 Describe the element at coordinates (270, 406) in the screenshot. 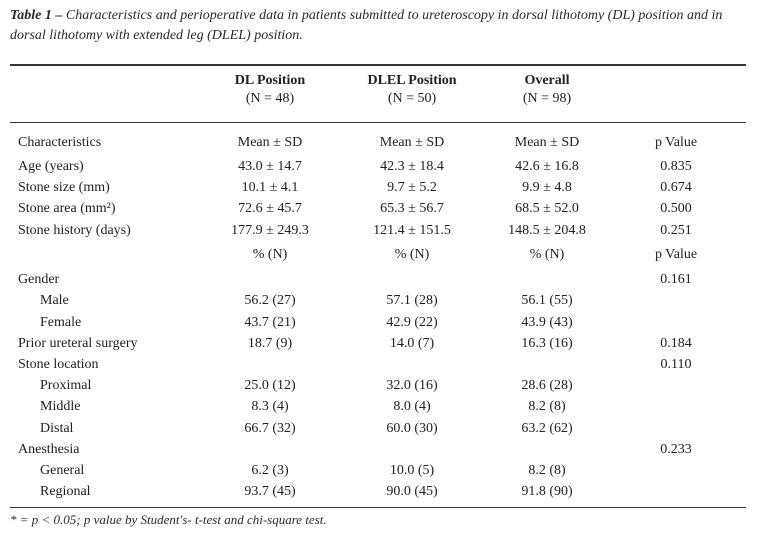

I see `cell-dl: 8.3 (4)` at that location.